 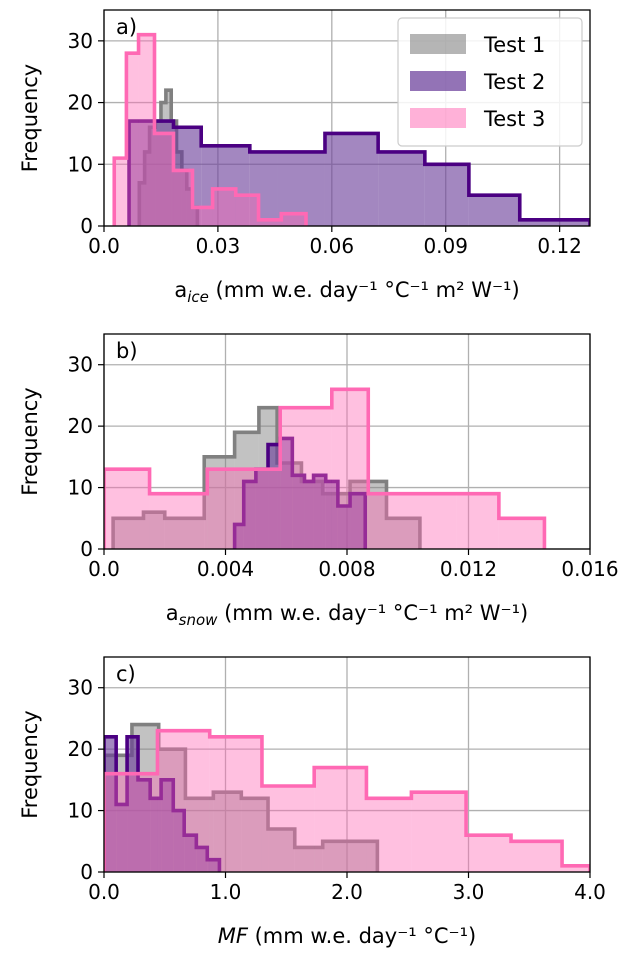 What do you see at coordinates (80, 164) in the screenshot?
I see `y-tick-label: 10` at bounding box center [80, 164].